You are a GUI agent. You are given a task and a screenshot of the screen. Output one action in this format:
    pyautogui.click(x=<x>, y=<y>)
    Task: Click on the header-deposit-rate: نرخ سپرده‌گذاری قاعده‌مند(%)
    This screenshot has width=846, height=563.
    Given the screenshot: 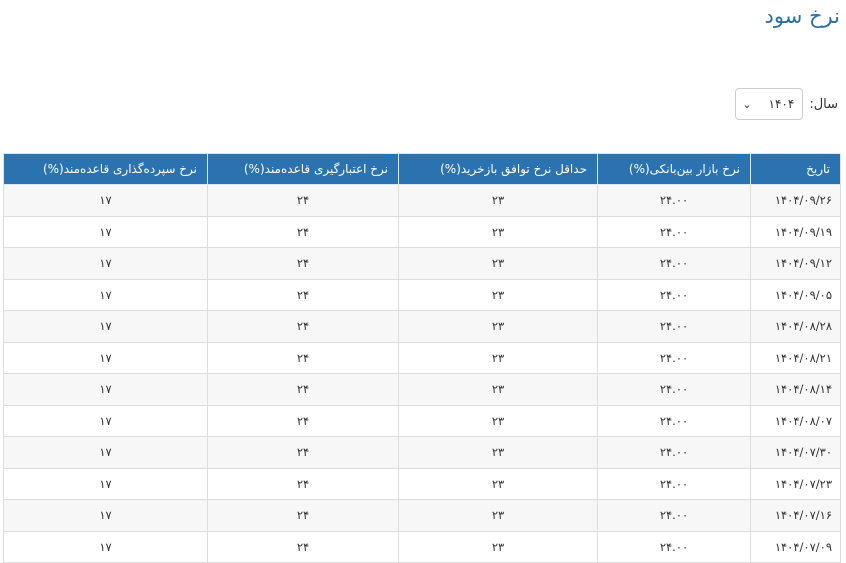 What is the action you would take?
    pyautogui.click(x=105, y=169)
    